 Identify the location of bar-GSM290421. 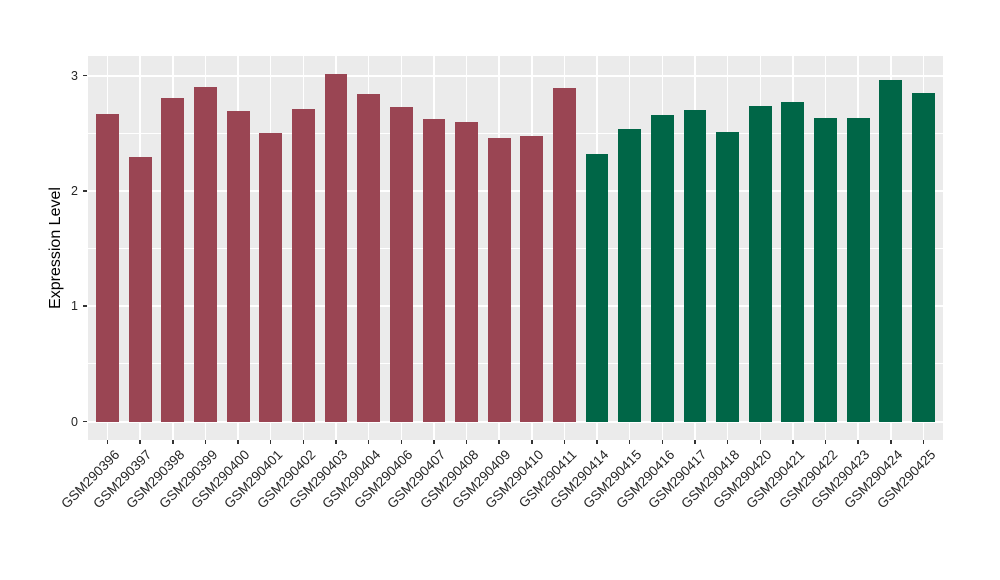
(793, 262).